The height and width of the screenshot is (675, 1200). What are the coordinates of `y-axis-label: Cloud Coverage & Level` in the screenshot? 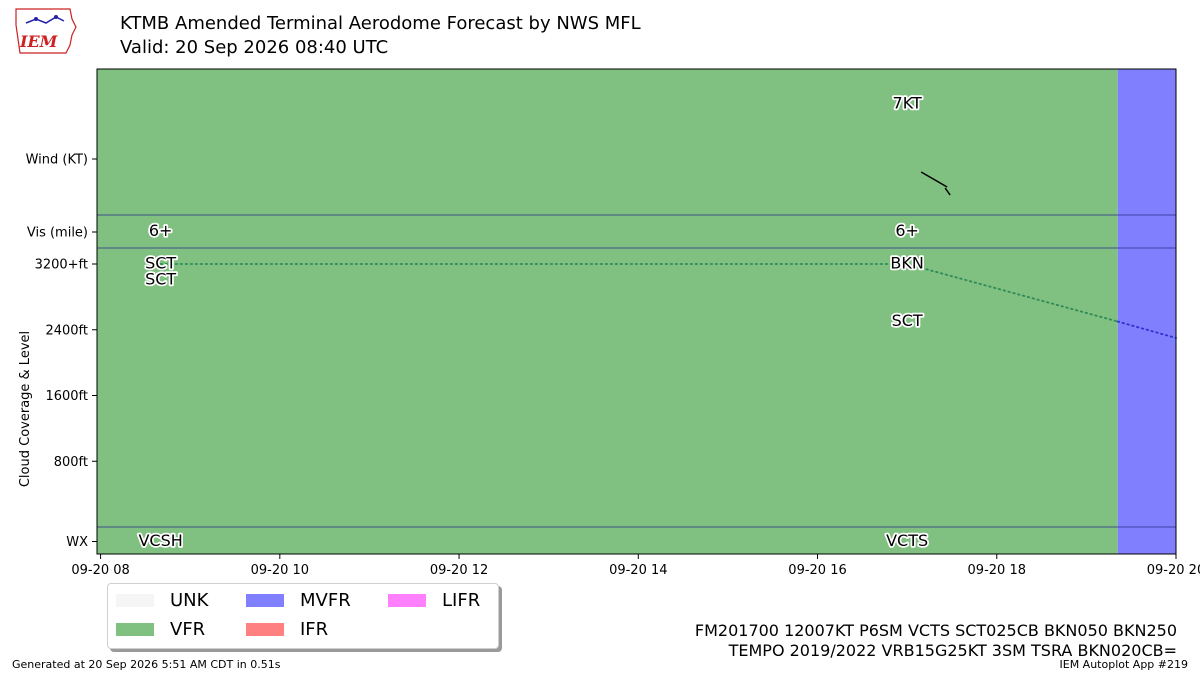 It's located at (25, 409).